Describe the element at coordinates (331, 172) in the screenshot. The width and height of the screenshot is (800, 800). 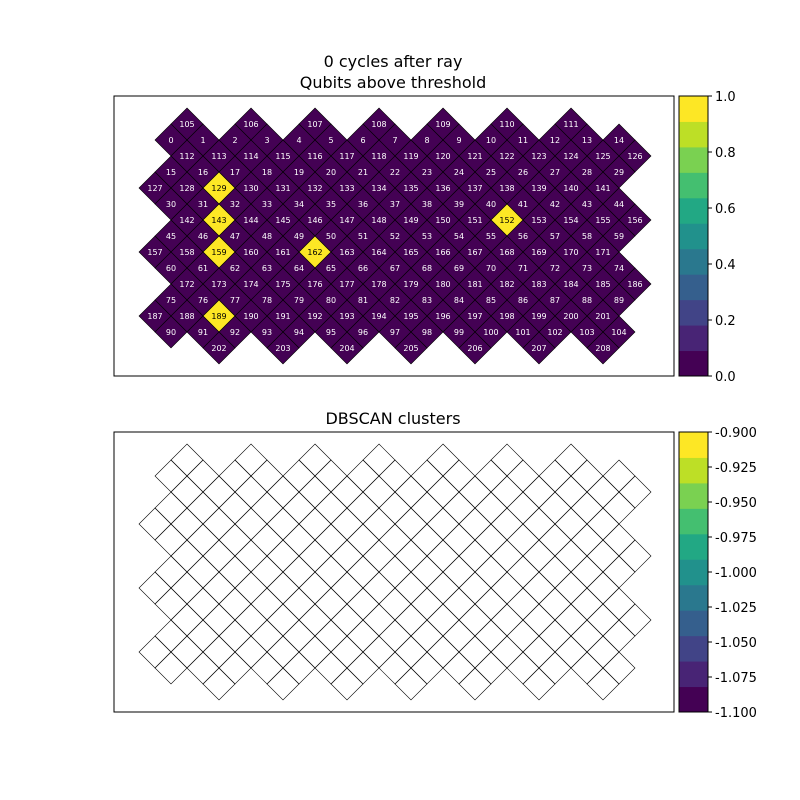
I see `qubit-label-20: 20` at that location.